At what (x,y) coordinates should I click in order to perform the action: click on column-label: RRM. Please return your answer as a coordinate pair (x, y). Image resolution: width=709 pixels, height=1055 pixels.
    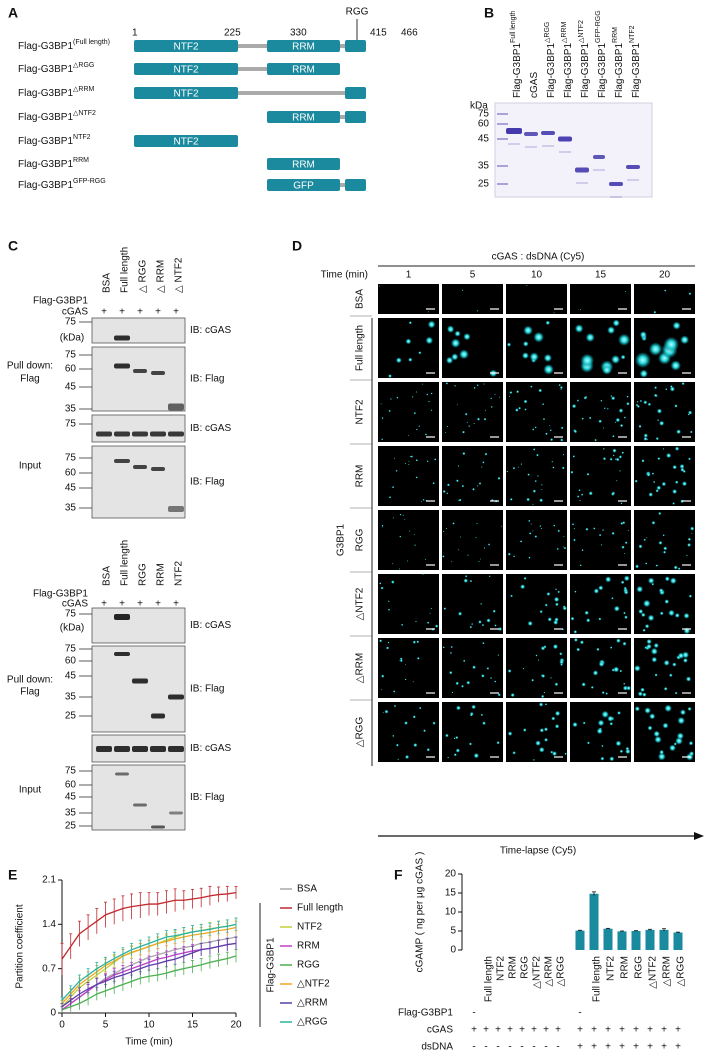
    Looking at the image, I should click on (161, 574).